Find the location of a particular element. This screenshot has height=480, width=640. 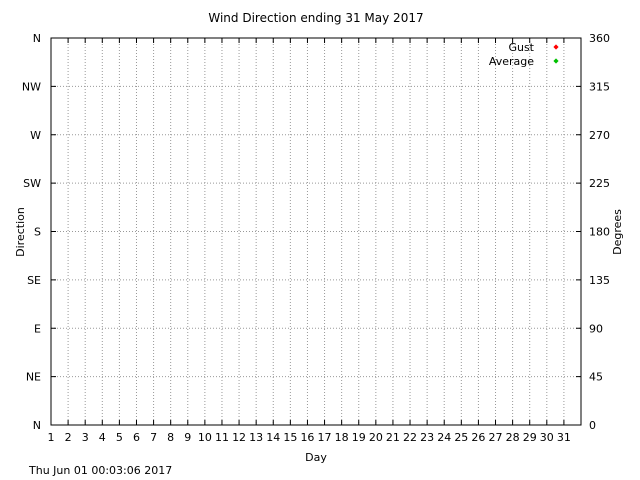

y-axis-label-left: Direction is located at coordinates (20, 232).